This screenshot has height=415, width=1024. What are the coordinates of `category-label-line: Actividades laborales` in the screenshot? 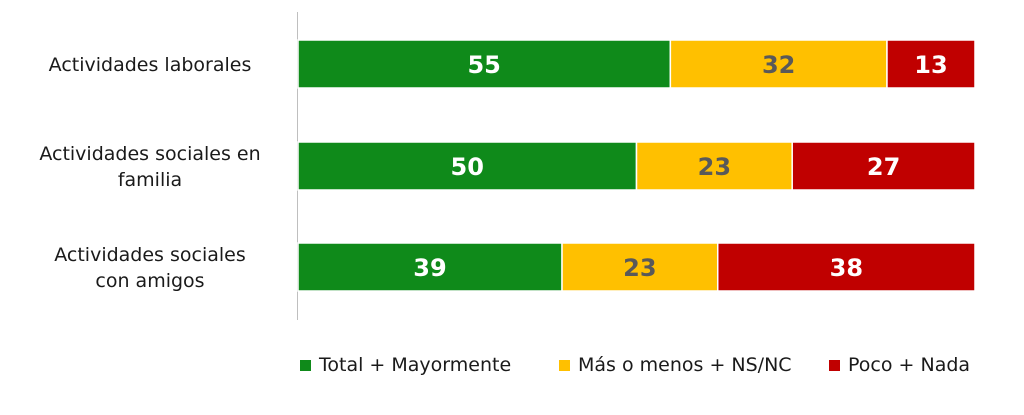 It's located at (150, 65).